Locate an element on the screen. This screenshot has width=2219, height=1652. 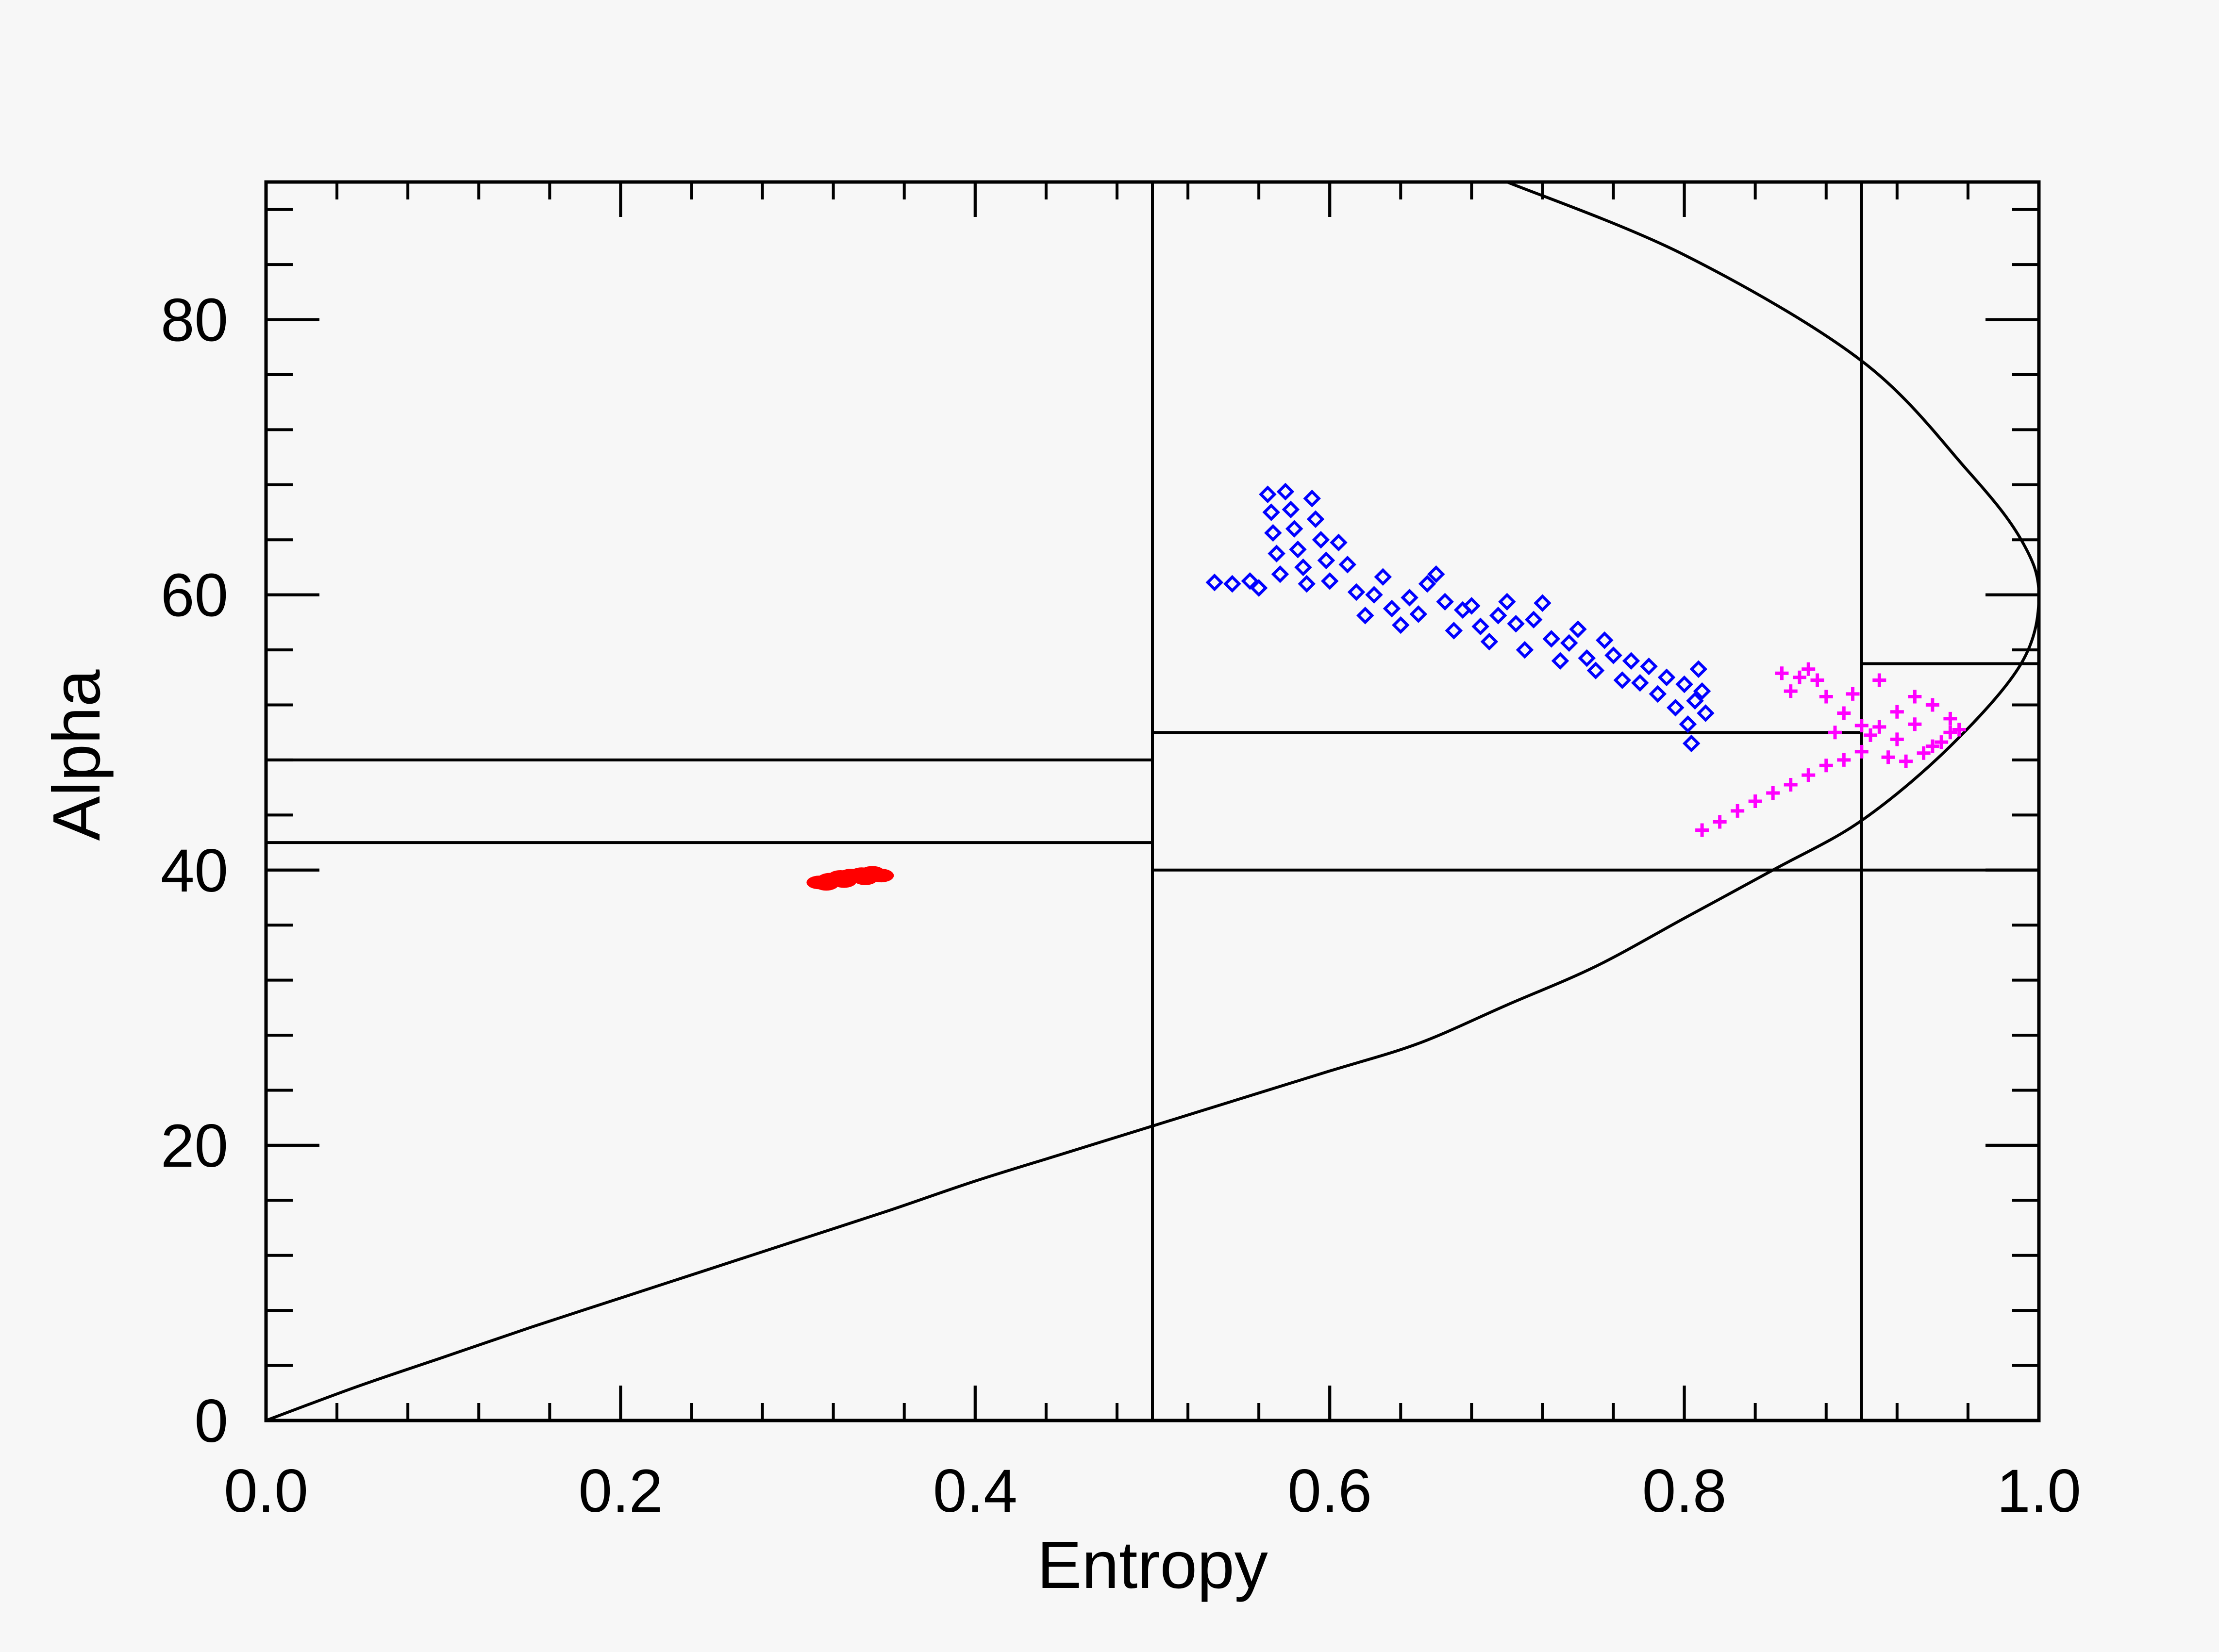
y-tick-label: 60 is located at coordinates (194, 595).